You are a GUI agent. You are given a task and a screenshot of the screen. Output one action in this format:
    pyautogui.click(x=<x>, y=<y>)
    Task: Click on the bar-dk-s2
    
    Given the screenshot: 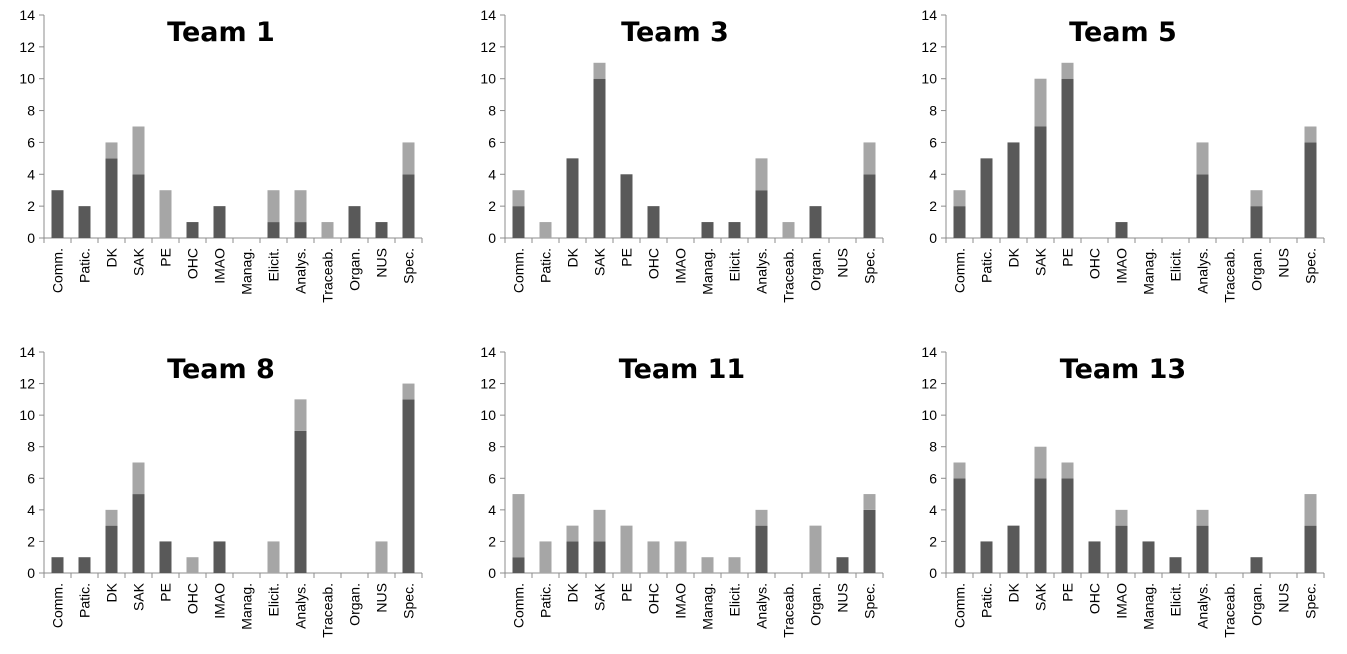 What is the action you would take?
    pyautogui.click(x=111, y=150)
    